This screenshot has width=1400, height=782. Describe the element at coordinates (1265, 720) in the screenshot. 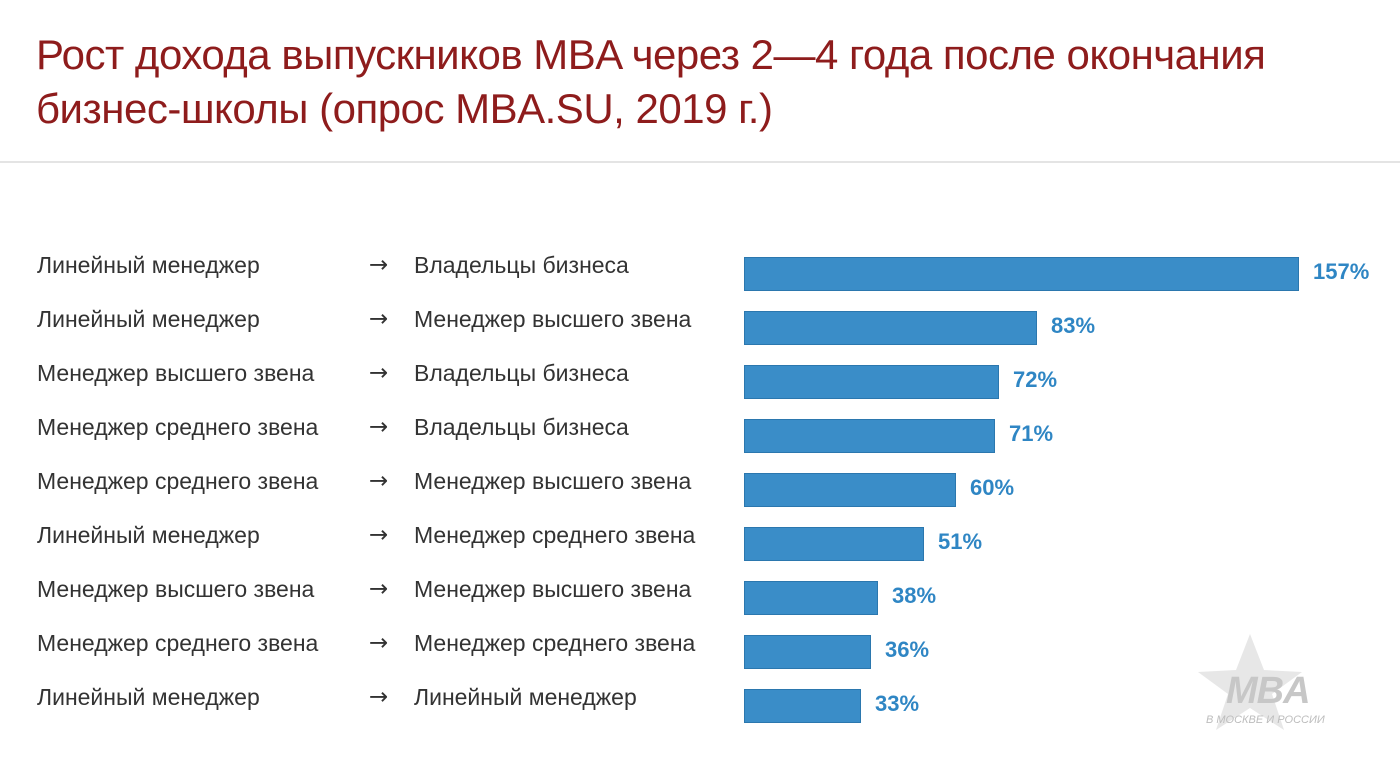

I see `watermark-subtitle: В МОСКВЕ И РОССИИ` at that location.